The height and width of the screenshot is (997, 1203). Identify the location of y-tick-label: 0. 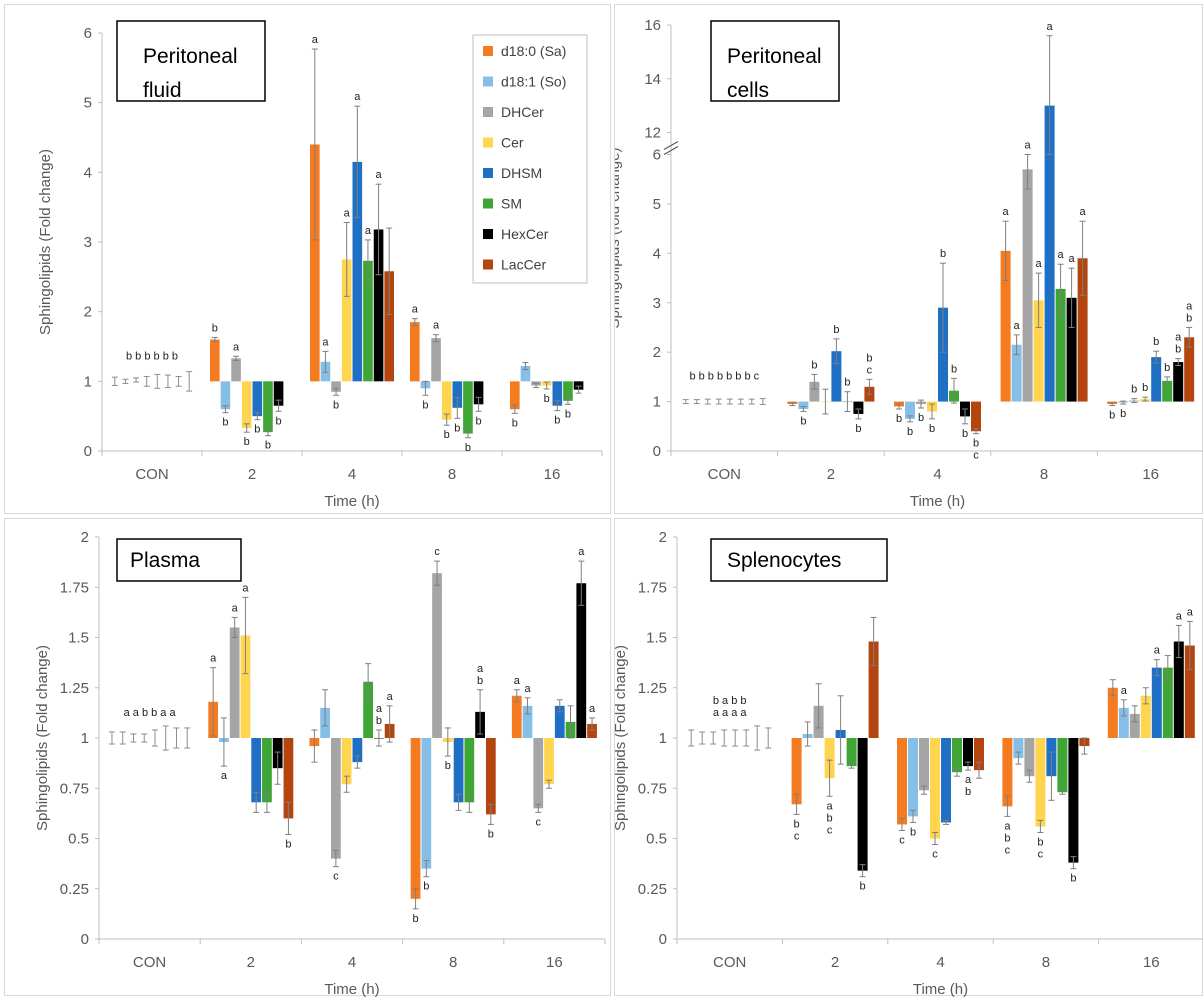
(663, 939).